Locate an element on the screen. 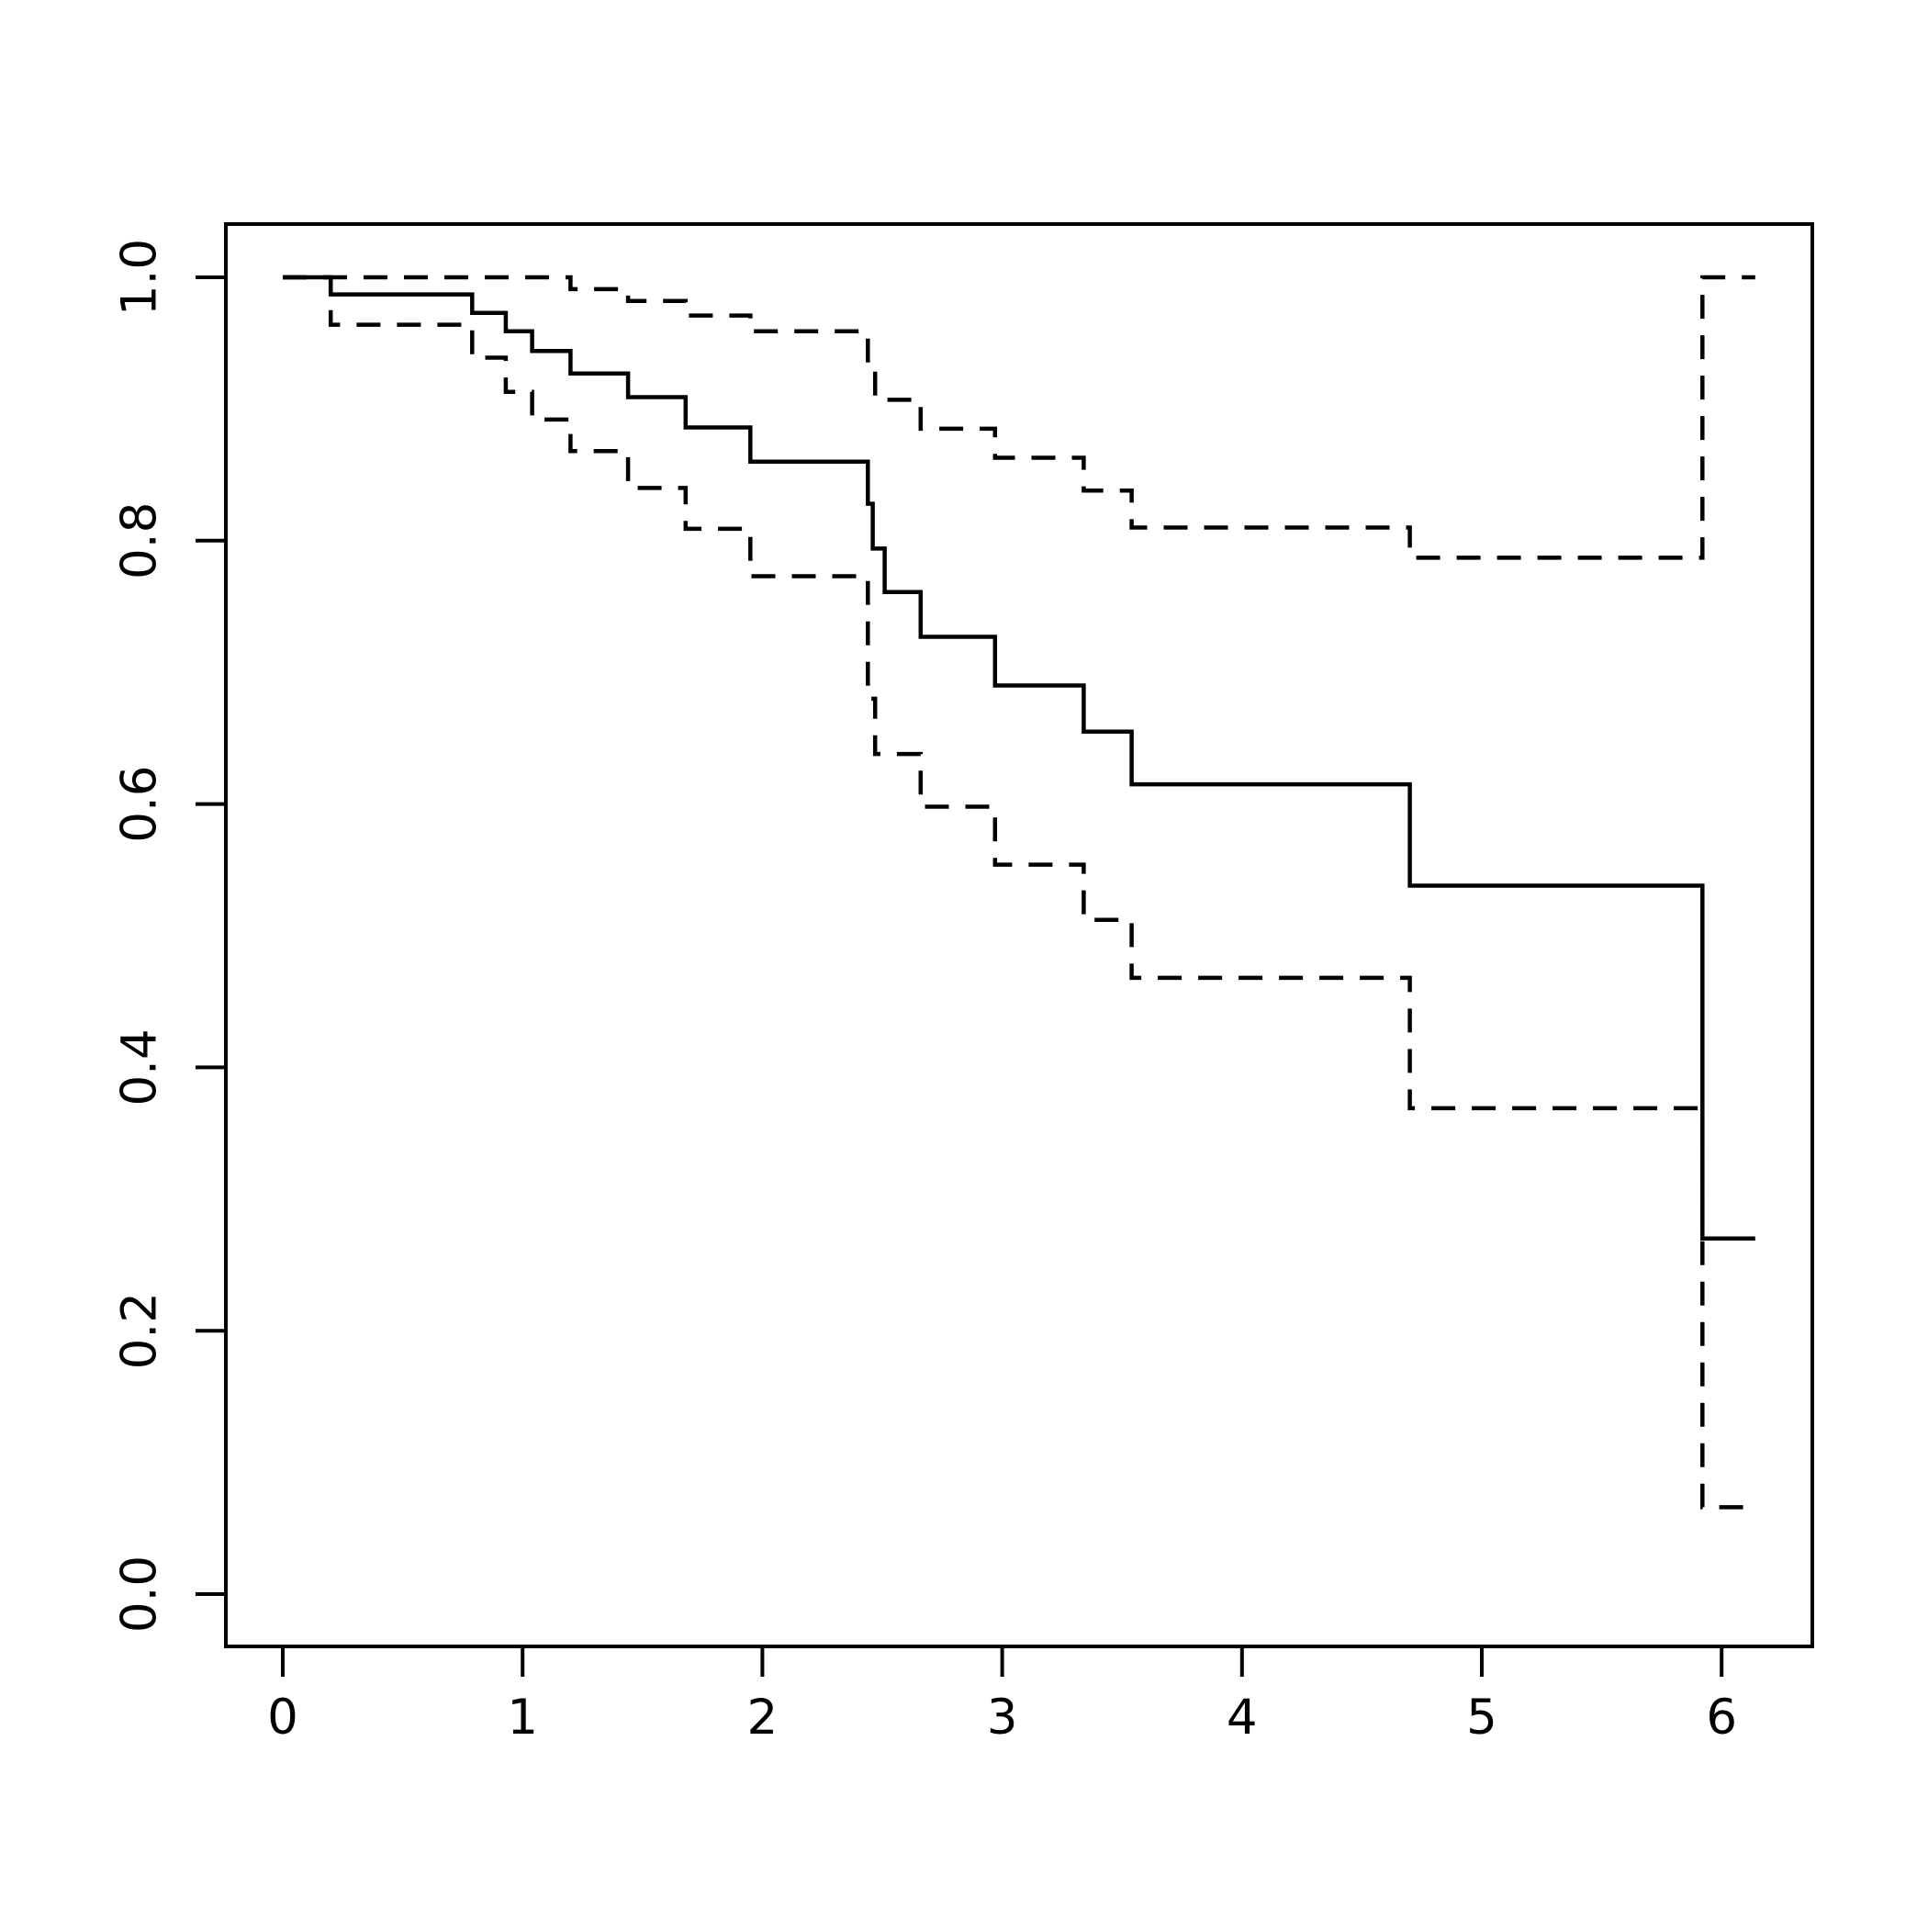  x-tick-label: 0 is located at coordinates (282, 1718).